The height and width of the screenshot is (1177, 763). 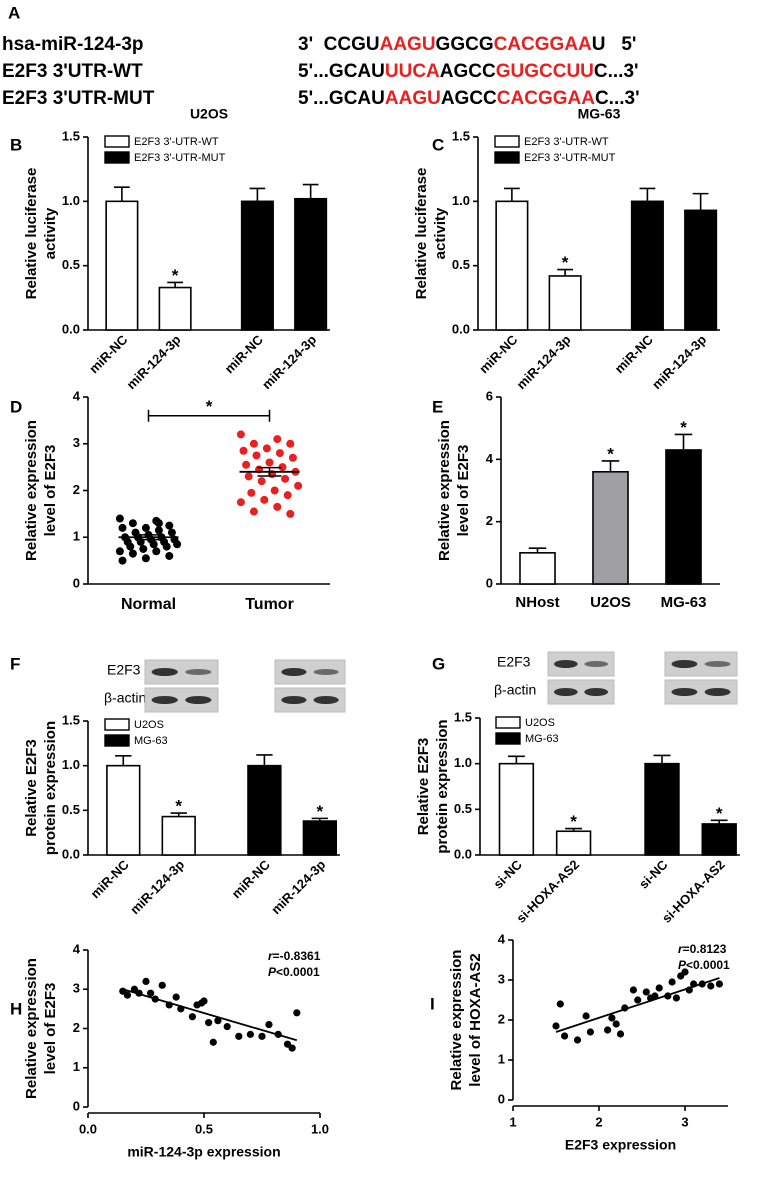 What do you see at coordinates (15, 663) in the screenshot?
I see `panel-label: F` at bounding box center [15, 663].